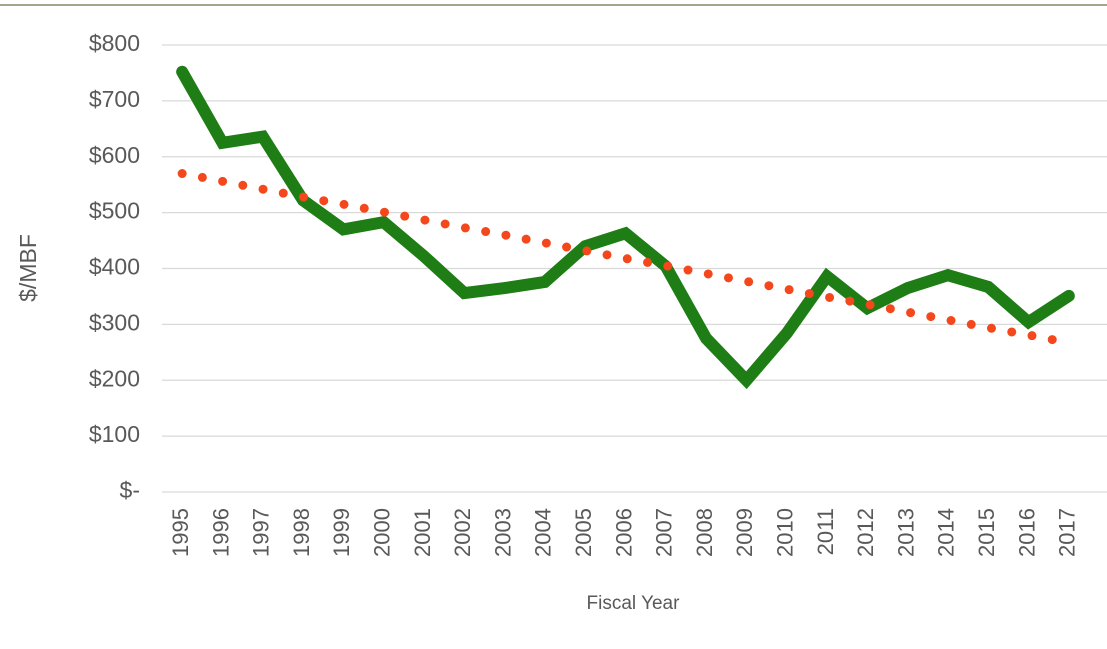 The height and width of the screenshot is (649, 1107). Describe the element at coordinates (623, 532) in the screenshot. I see `x-tick-label: 2006` at that location.